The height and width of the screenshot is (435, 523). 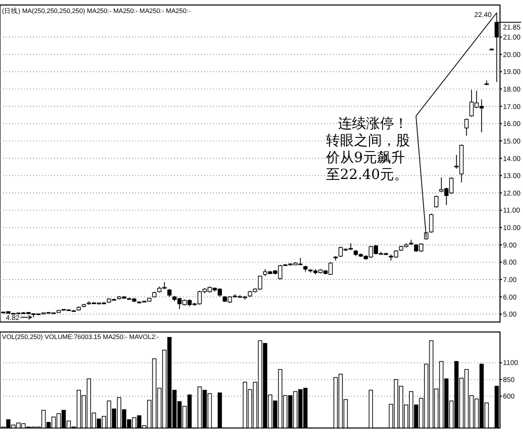 What do you see at coordinates (367, 149) in the screenshot?
I see `annotation: 连续涨停！转眼之间，股价从9元飙升至22.40元。` at bounding box center [367, 149].